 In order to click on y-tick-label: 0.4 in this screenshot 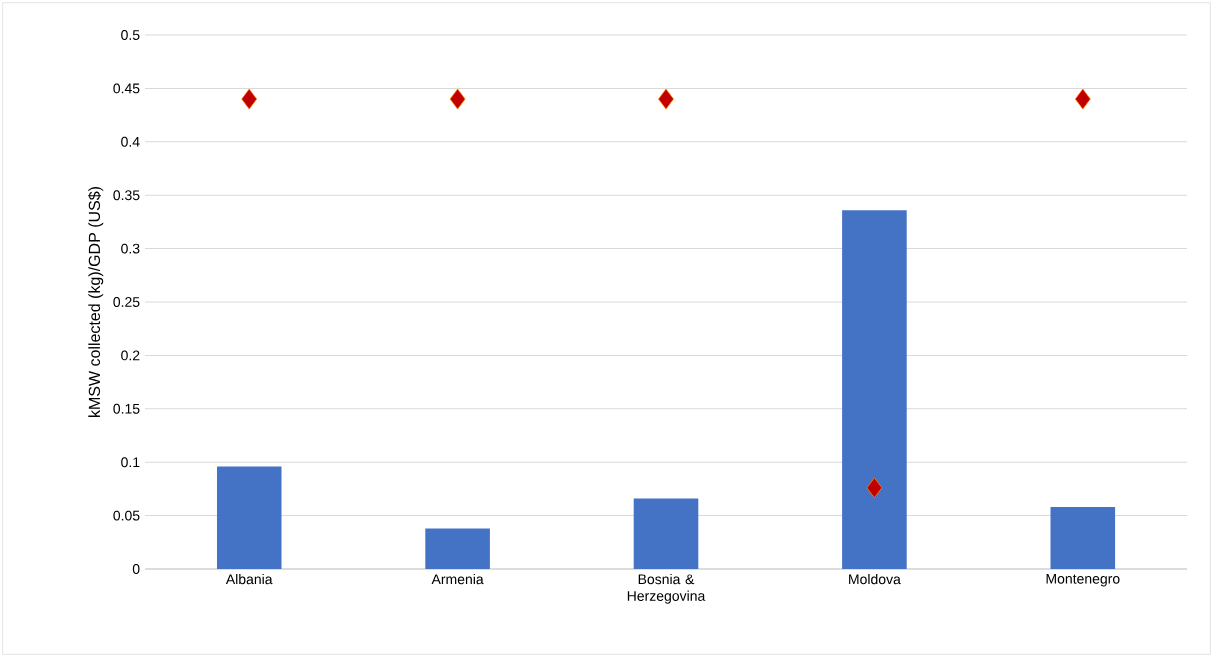, I will do `click(130, 141)`.